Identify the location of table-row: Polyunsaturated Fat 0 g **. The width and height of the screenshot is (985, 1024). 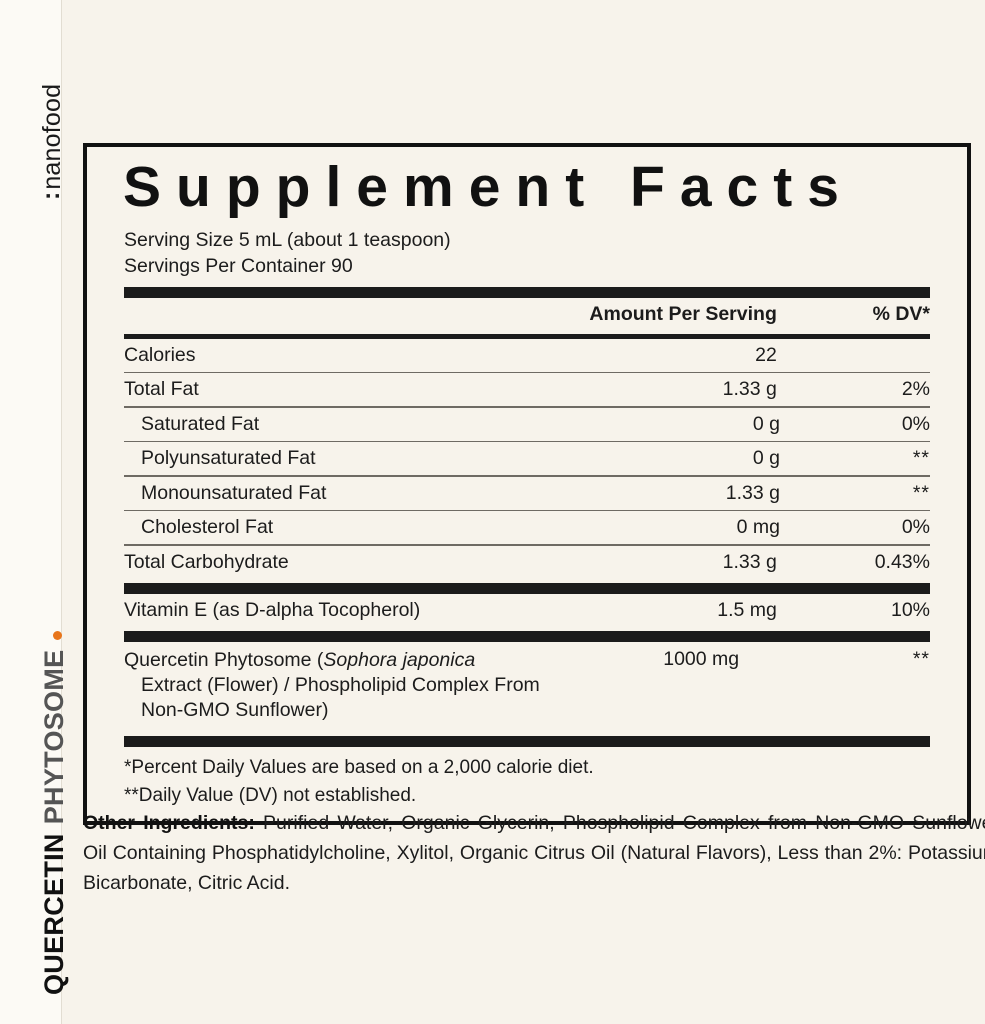
(527, 458).